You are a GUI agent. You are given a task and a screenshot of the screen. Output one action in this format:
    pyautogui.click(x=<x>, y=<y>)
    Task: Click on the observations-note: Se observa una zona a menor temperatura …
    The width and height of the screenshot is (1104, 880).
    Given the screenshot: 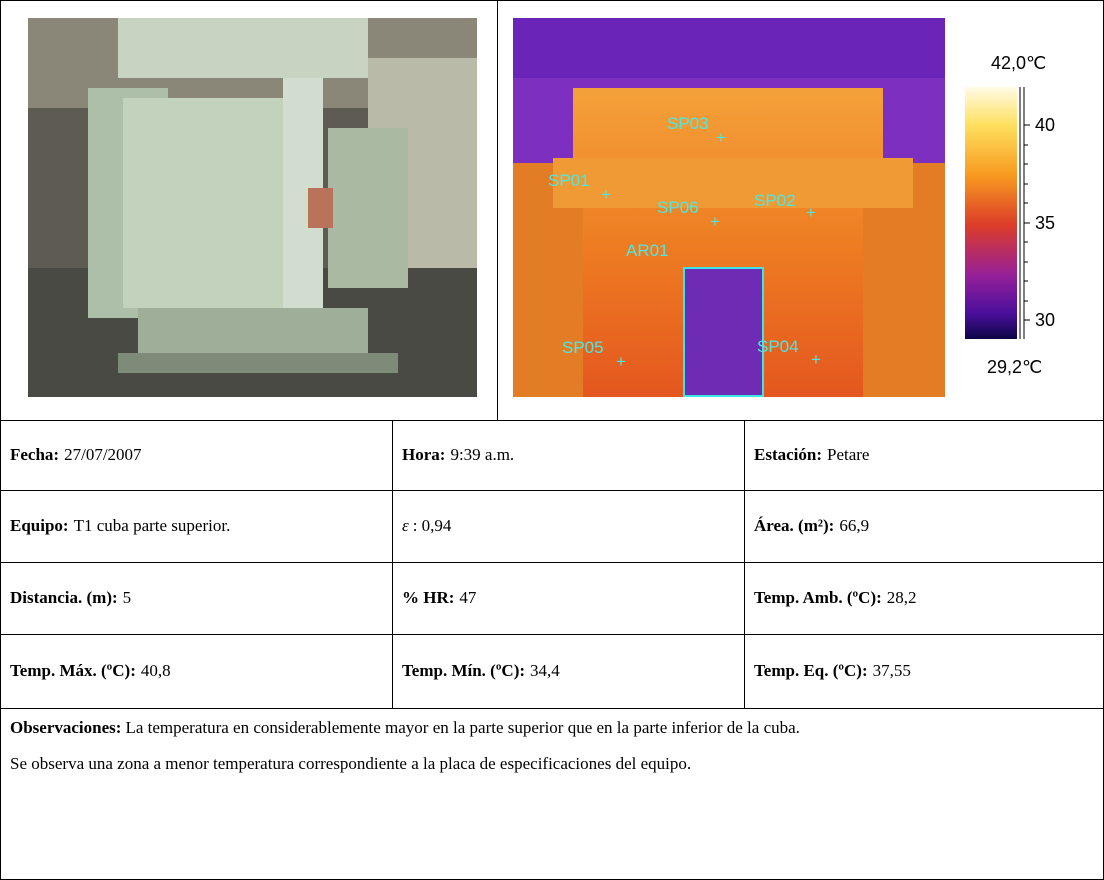 What is the action you would take?
    pyautogui.click(x=351, y=763)
    